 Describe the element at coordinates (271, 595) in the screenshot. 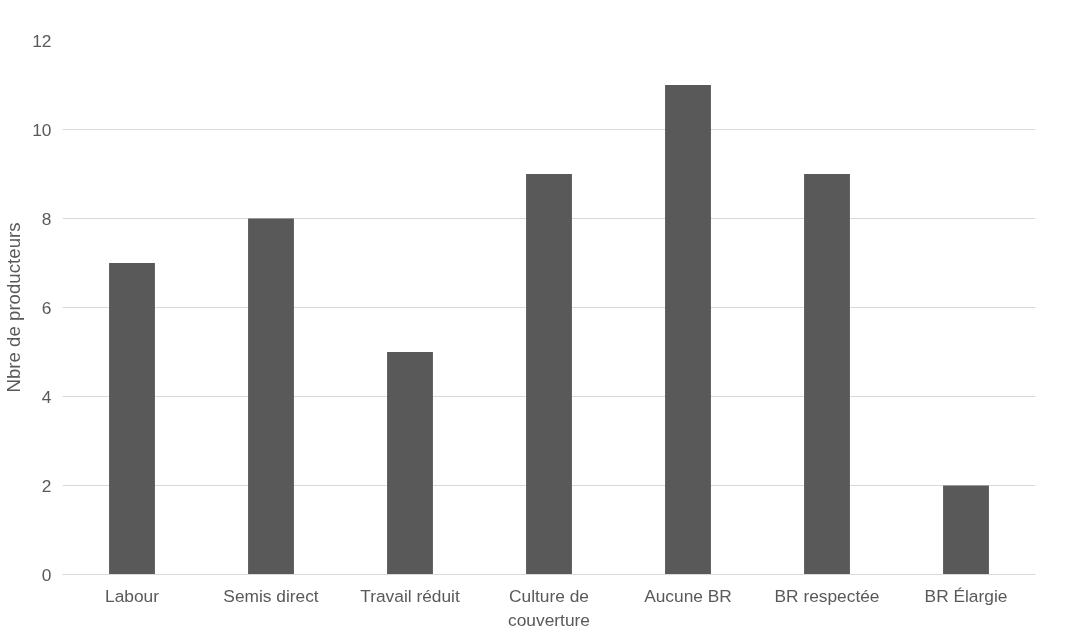

I see `x-tick-label: Semis direct` at that location.